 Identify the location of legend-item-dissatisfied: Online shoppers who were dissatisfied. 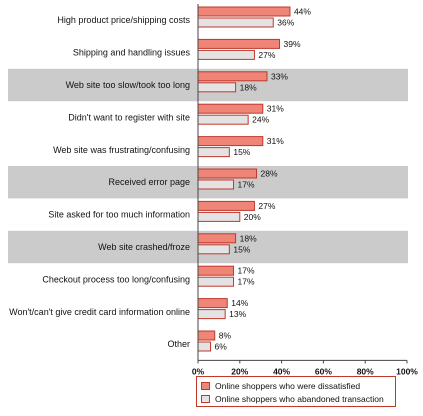
(296, 385).